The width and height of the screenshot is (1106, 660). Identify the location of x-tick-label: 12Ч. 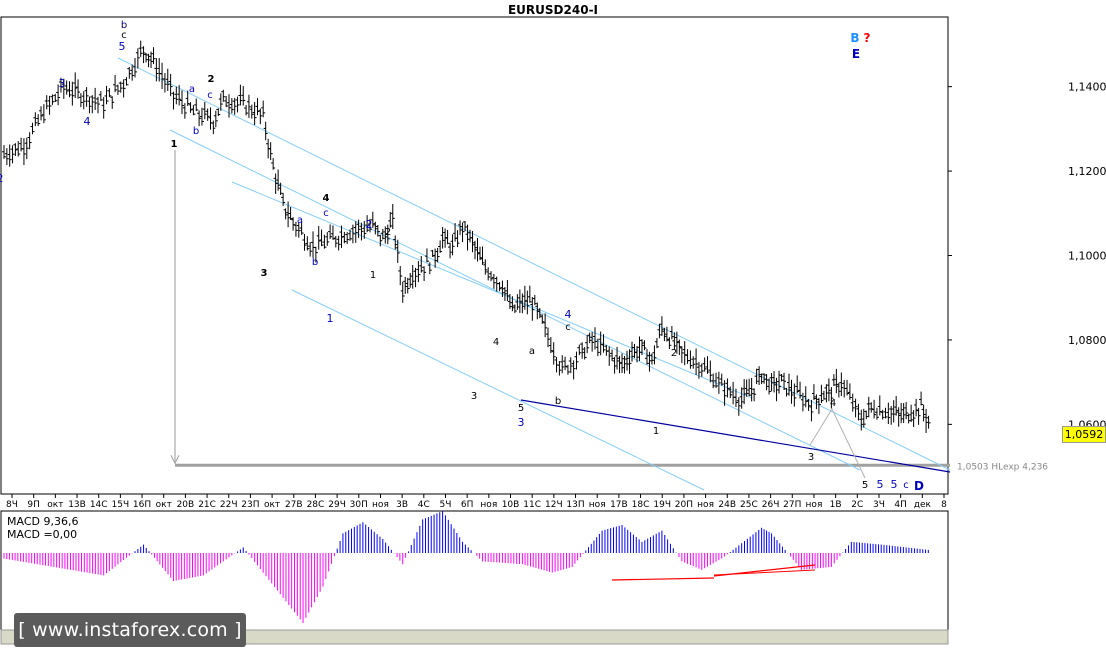
(554, 505).